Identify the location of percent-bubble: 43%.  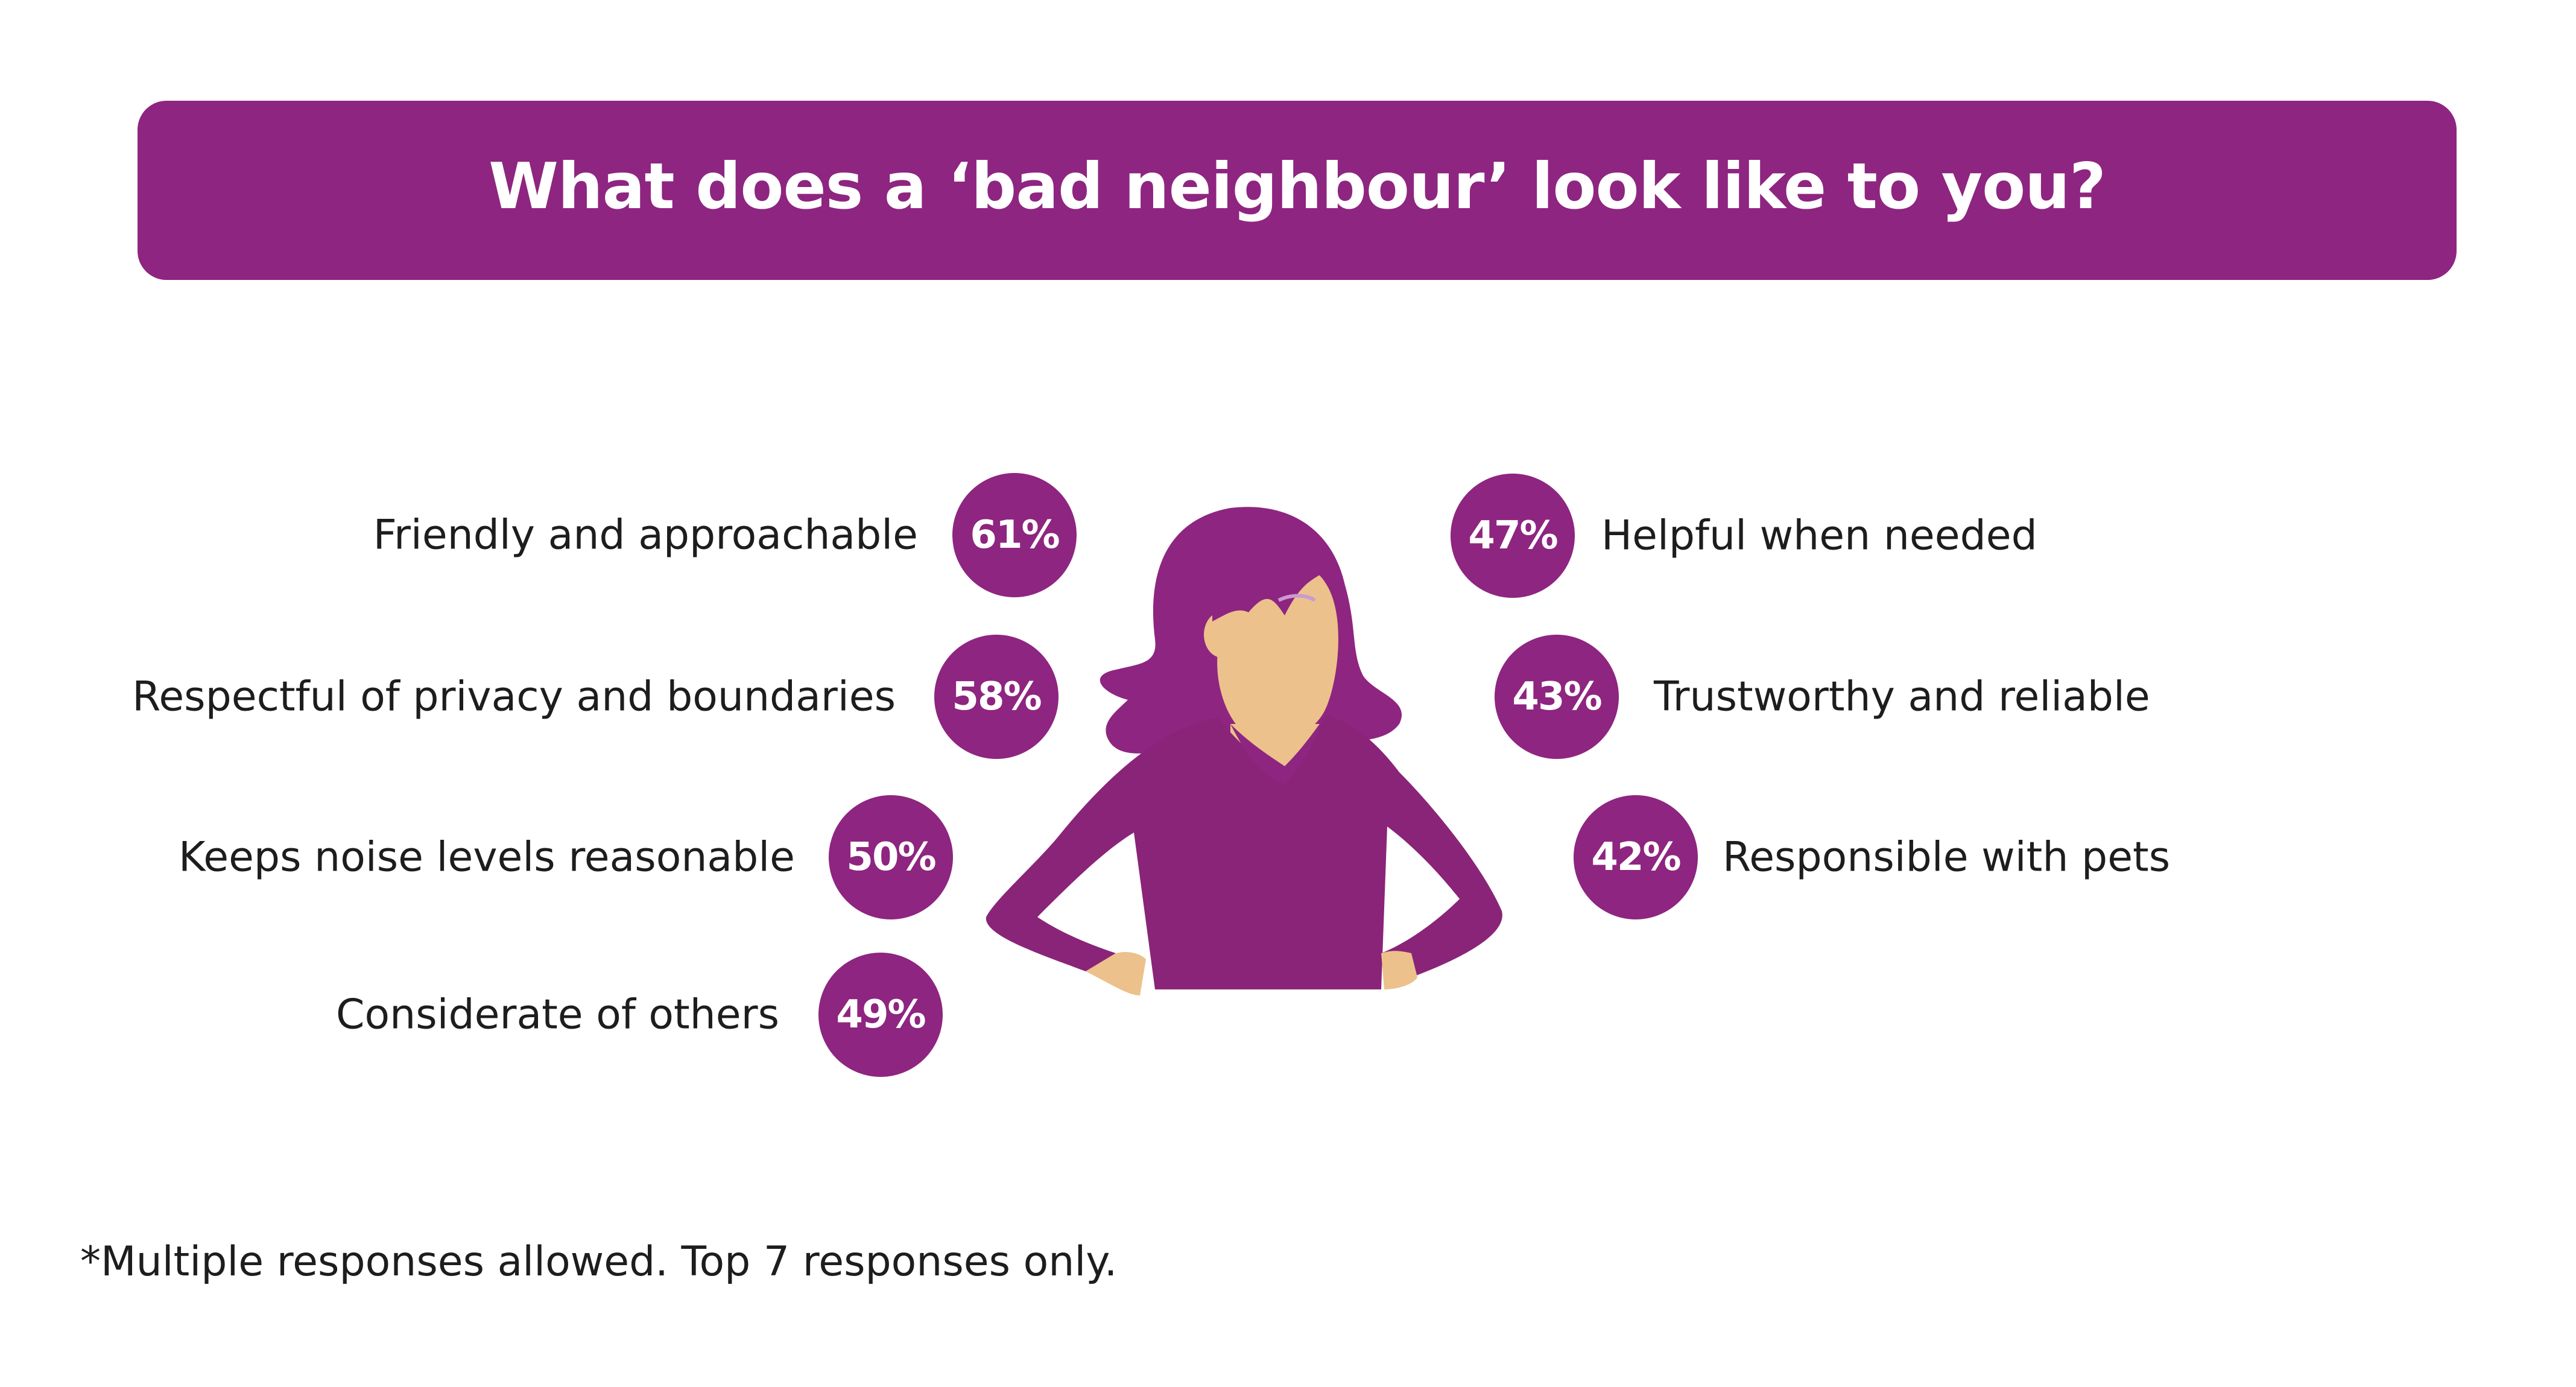
(1557, 697).